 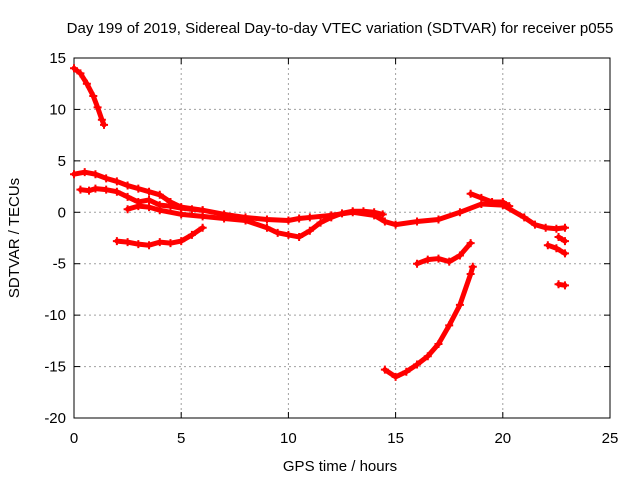 I want to click on x-tick-label: 0, so click(x=74, y=438).